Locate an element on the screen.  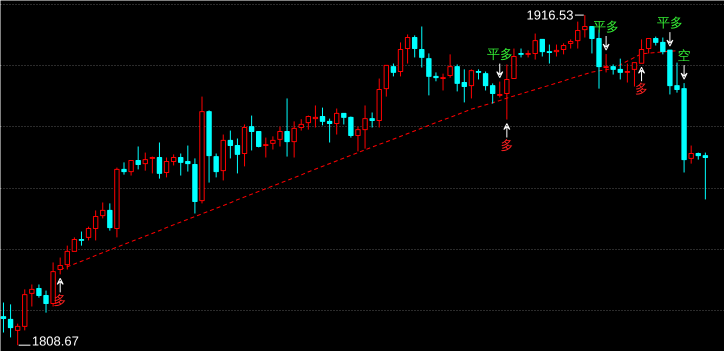
annotation: 1916.53 is located at coordinates (550, 15).